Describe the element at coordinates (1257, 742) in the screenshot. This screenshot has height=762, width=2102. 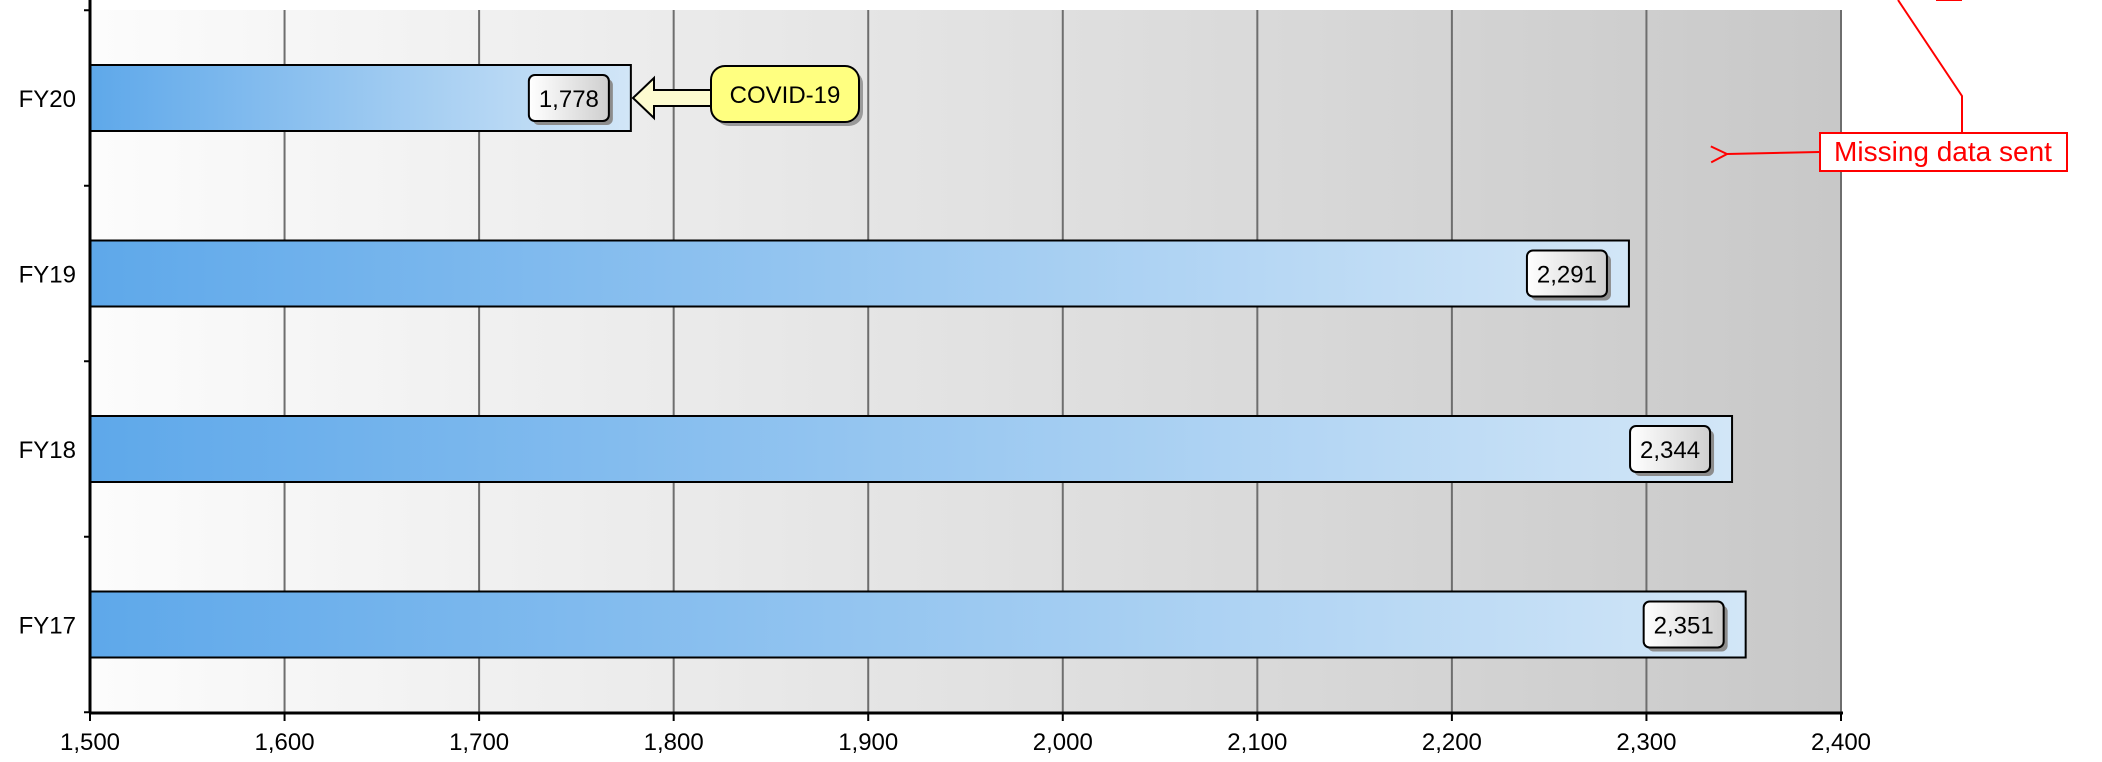
I see `x-tick-label: 2,100` at that location.